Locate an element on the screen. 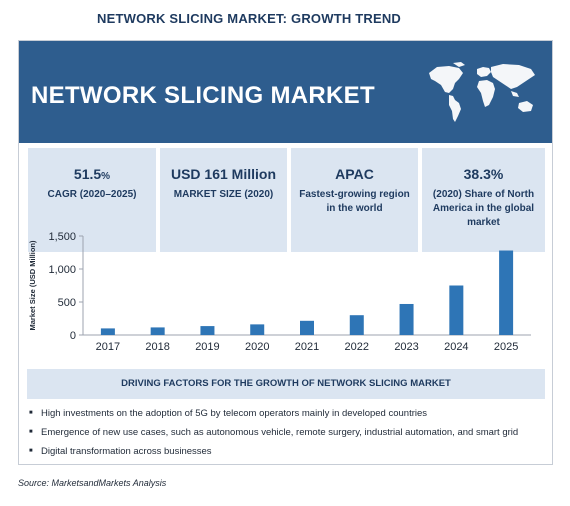  x-tick-label: 2019 is located at coordinates (207, 347).